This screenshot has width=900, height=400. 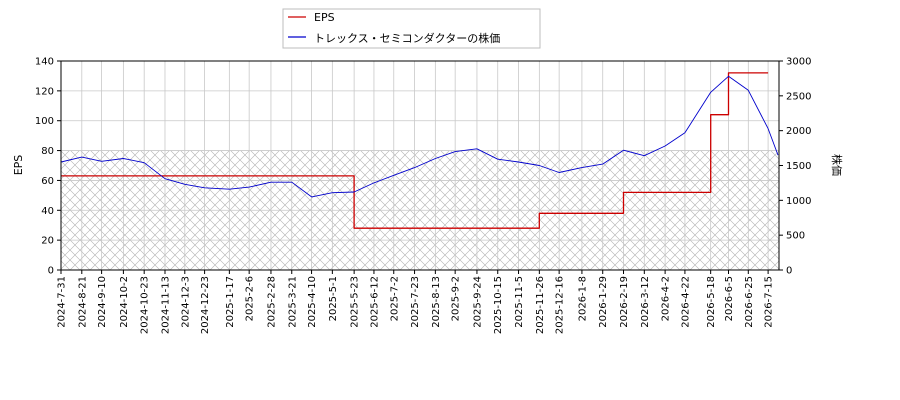 I want to click on x-tick-label: 2026-1-29, so click(x=603, y=302).